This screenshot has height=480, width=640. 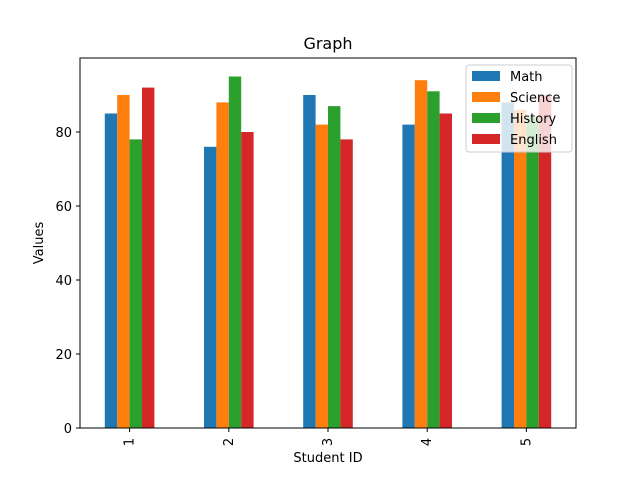 I want to click on legend-box, so click(x=519, y=108).